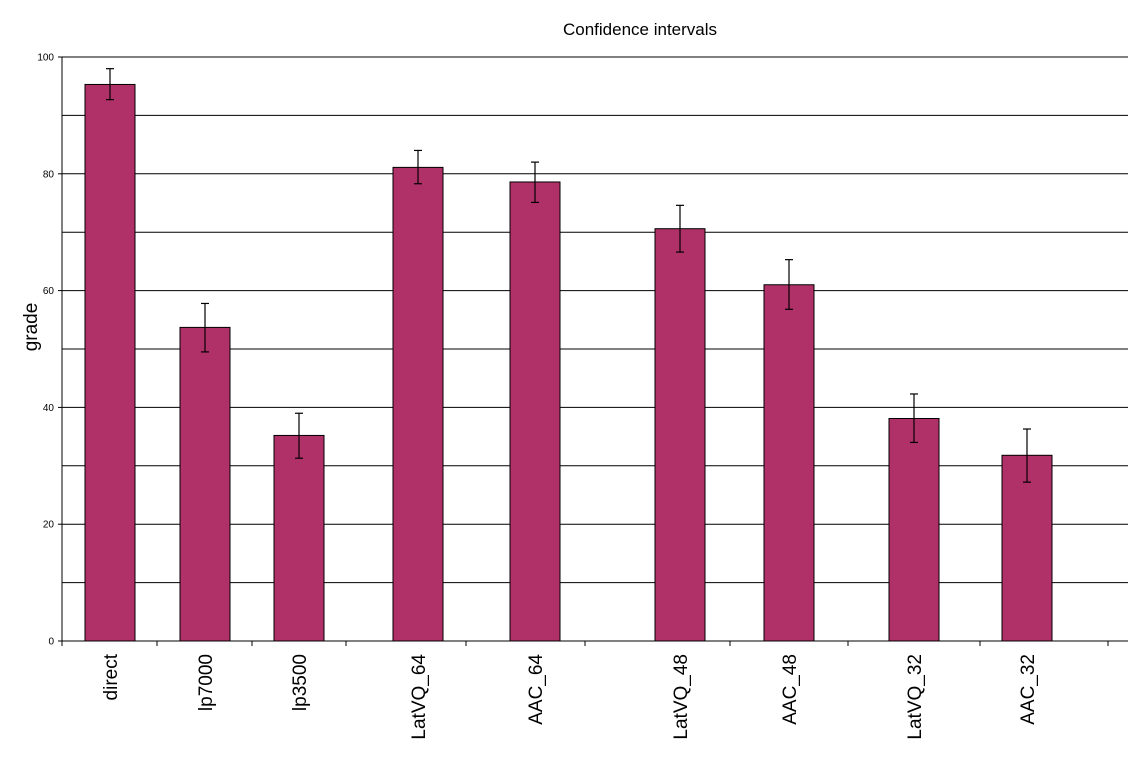 This screenshot has height=761, width=1133. I want to click on y-tick-label: 40, so click(49, 408).